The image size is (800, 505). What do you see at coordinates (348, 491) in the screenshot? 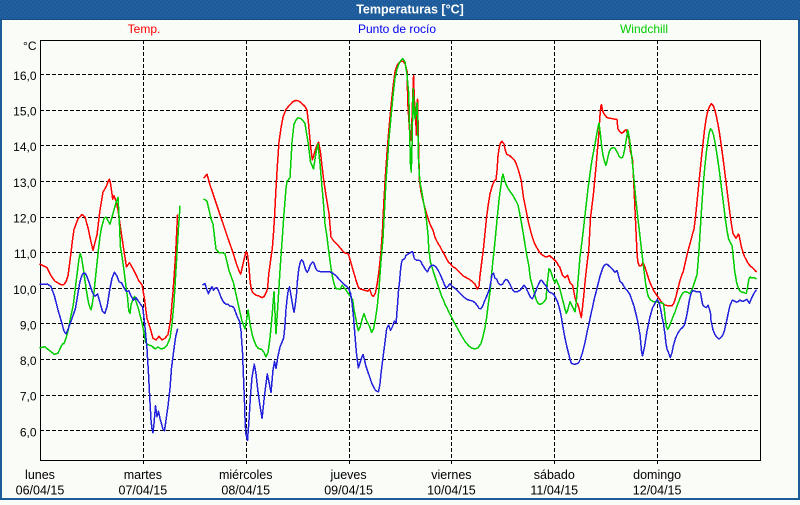
I see `svg-text: 09/04/15` at bounding box center [348, 491].